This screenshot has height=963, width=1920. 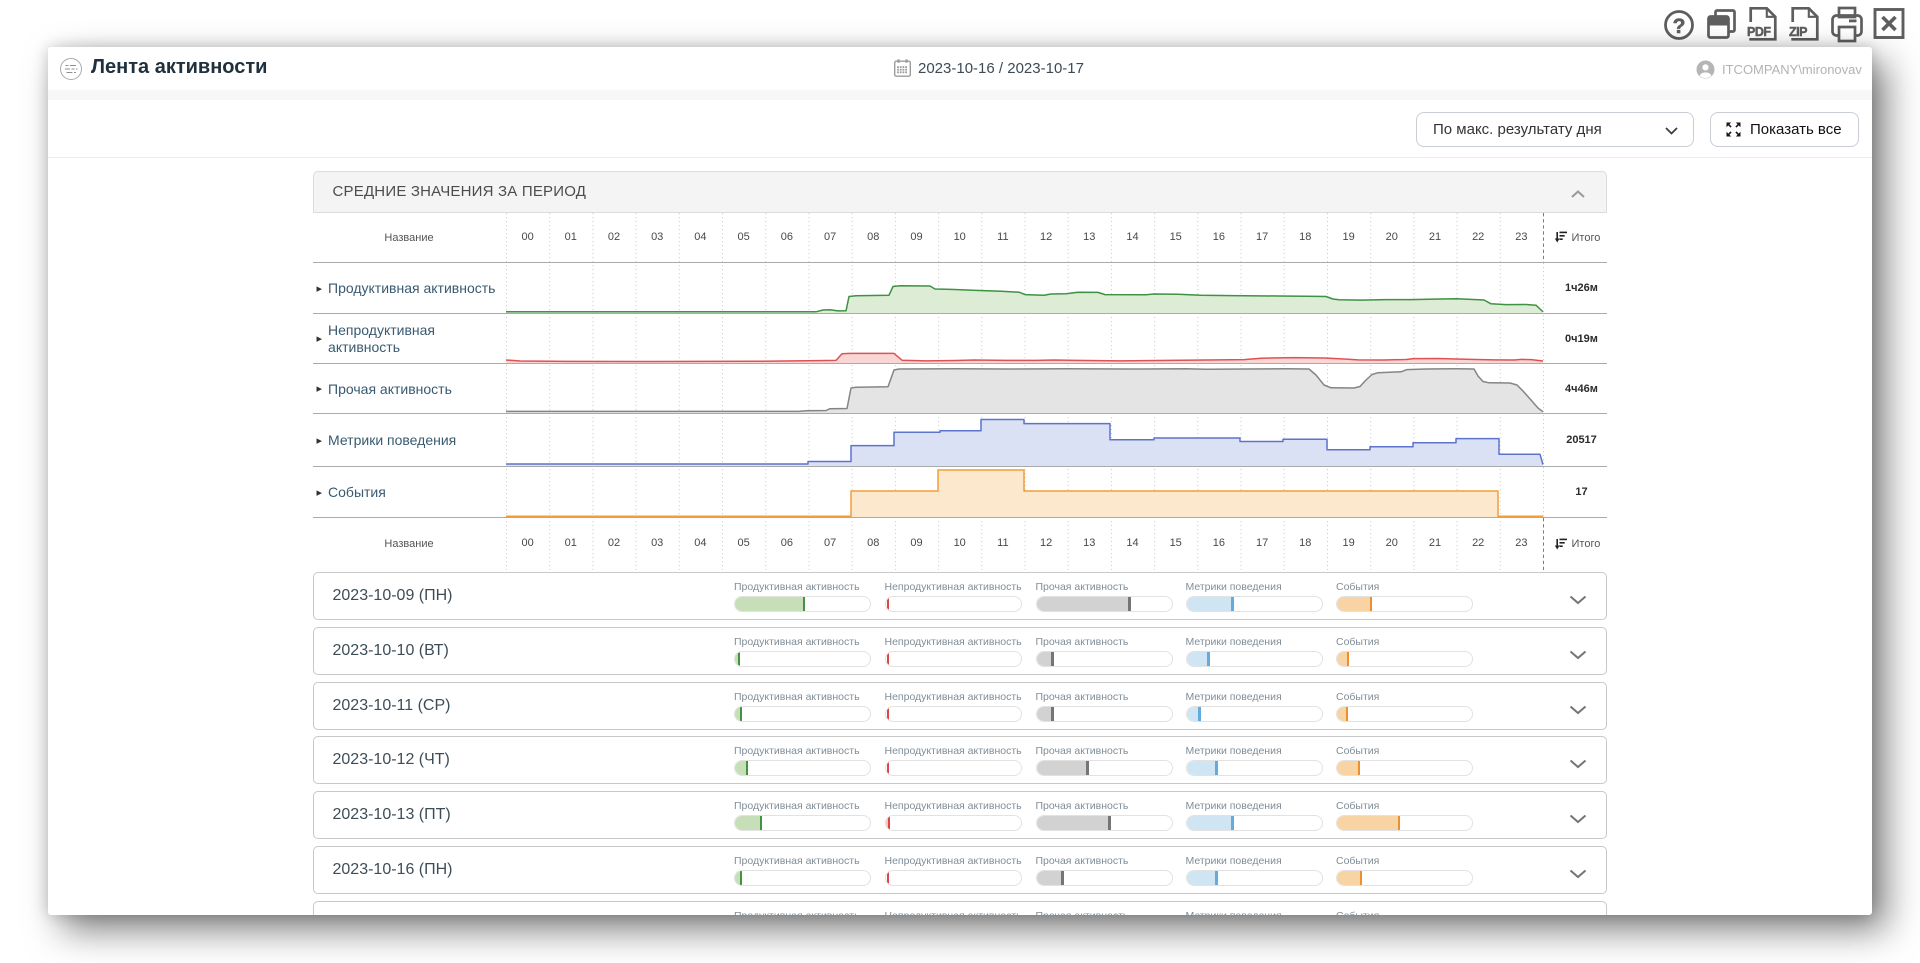 What do you see at coordinates (1759, 32) in the screenshot?
I see `svg-text: PDF` at bounding box center [1759, 32].